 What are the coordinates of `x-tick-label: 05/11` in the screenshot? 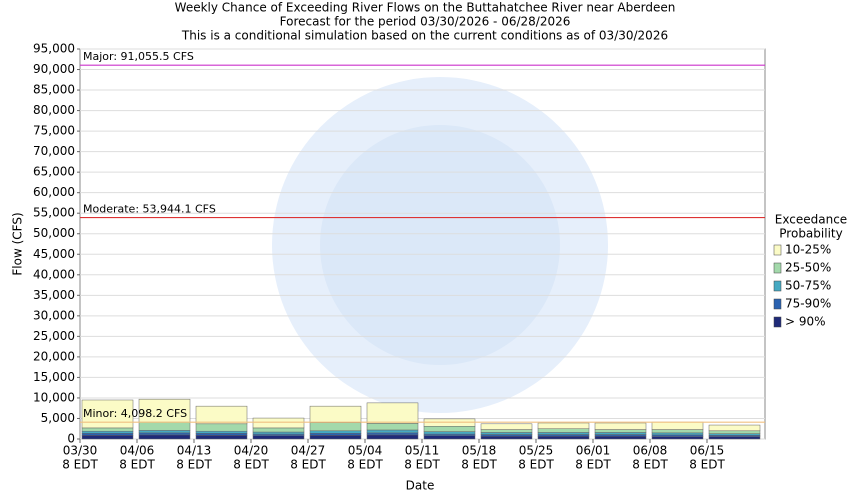 It's located at (422, 451).